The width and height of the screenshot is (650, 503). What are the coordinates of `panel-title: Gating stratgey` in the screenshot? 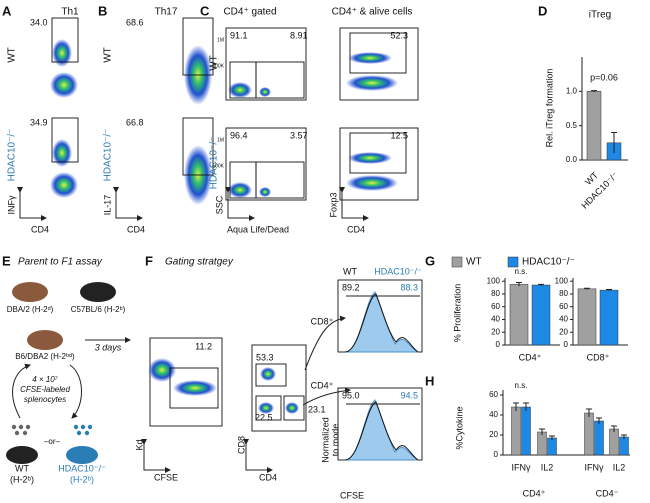 It's located at (199, 262).